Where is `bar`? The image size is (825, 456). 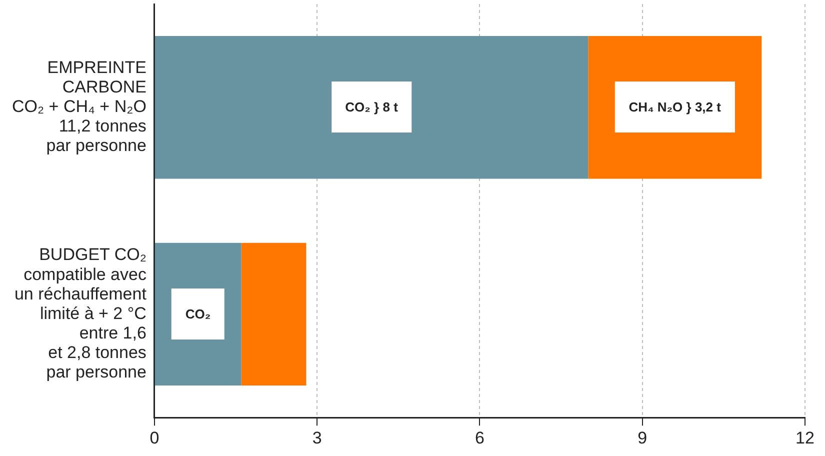
bar is located at coordinates (273, 314).